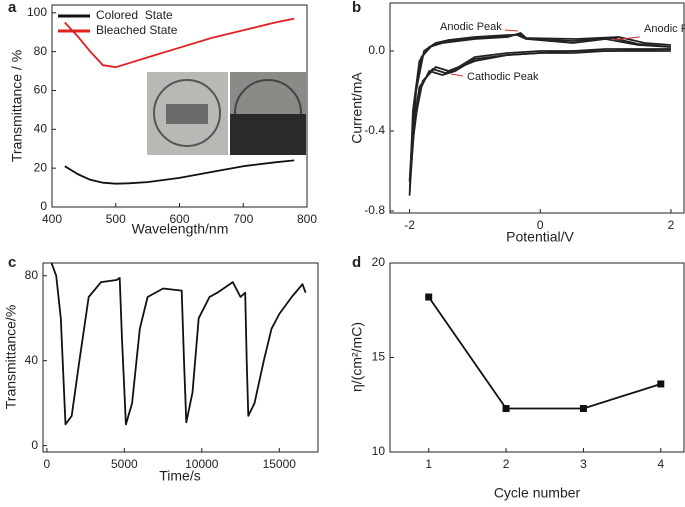 The height and width of the screenshot is (507, 685). Describe the element at coordinates (540, 237) in the screenshot. I see `x-axis-label: Potential/V` at that location.